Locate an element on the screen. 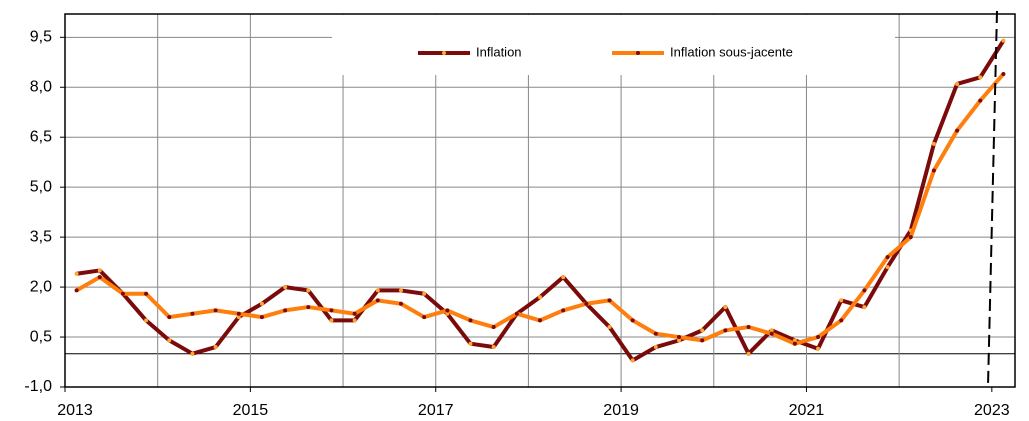  legend-label: Inflation is located at coordinates (499, 51).